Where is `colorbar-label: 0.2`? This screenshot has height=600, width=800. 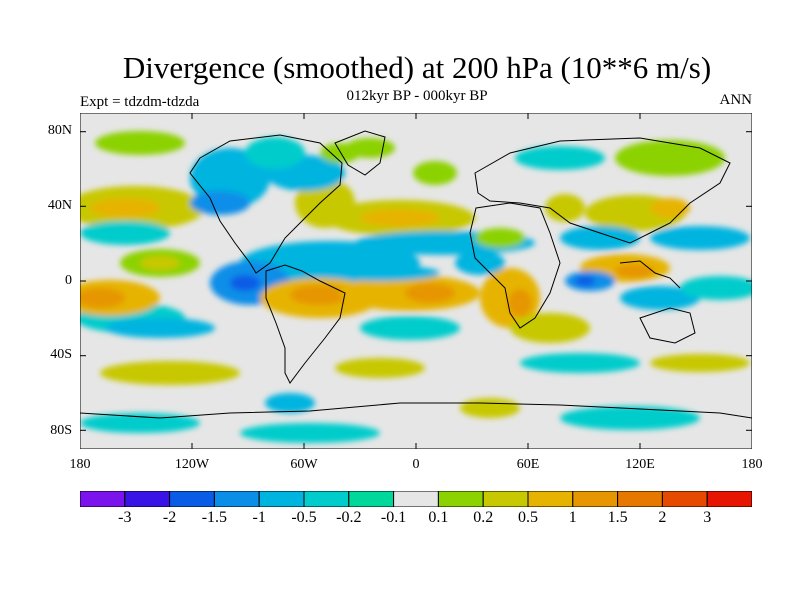 colorbar-label: 0.2 is located at coordinates (483, 517).